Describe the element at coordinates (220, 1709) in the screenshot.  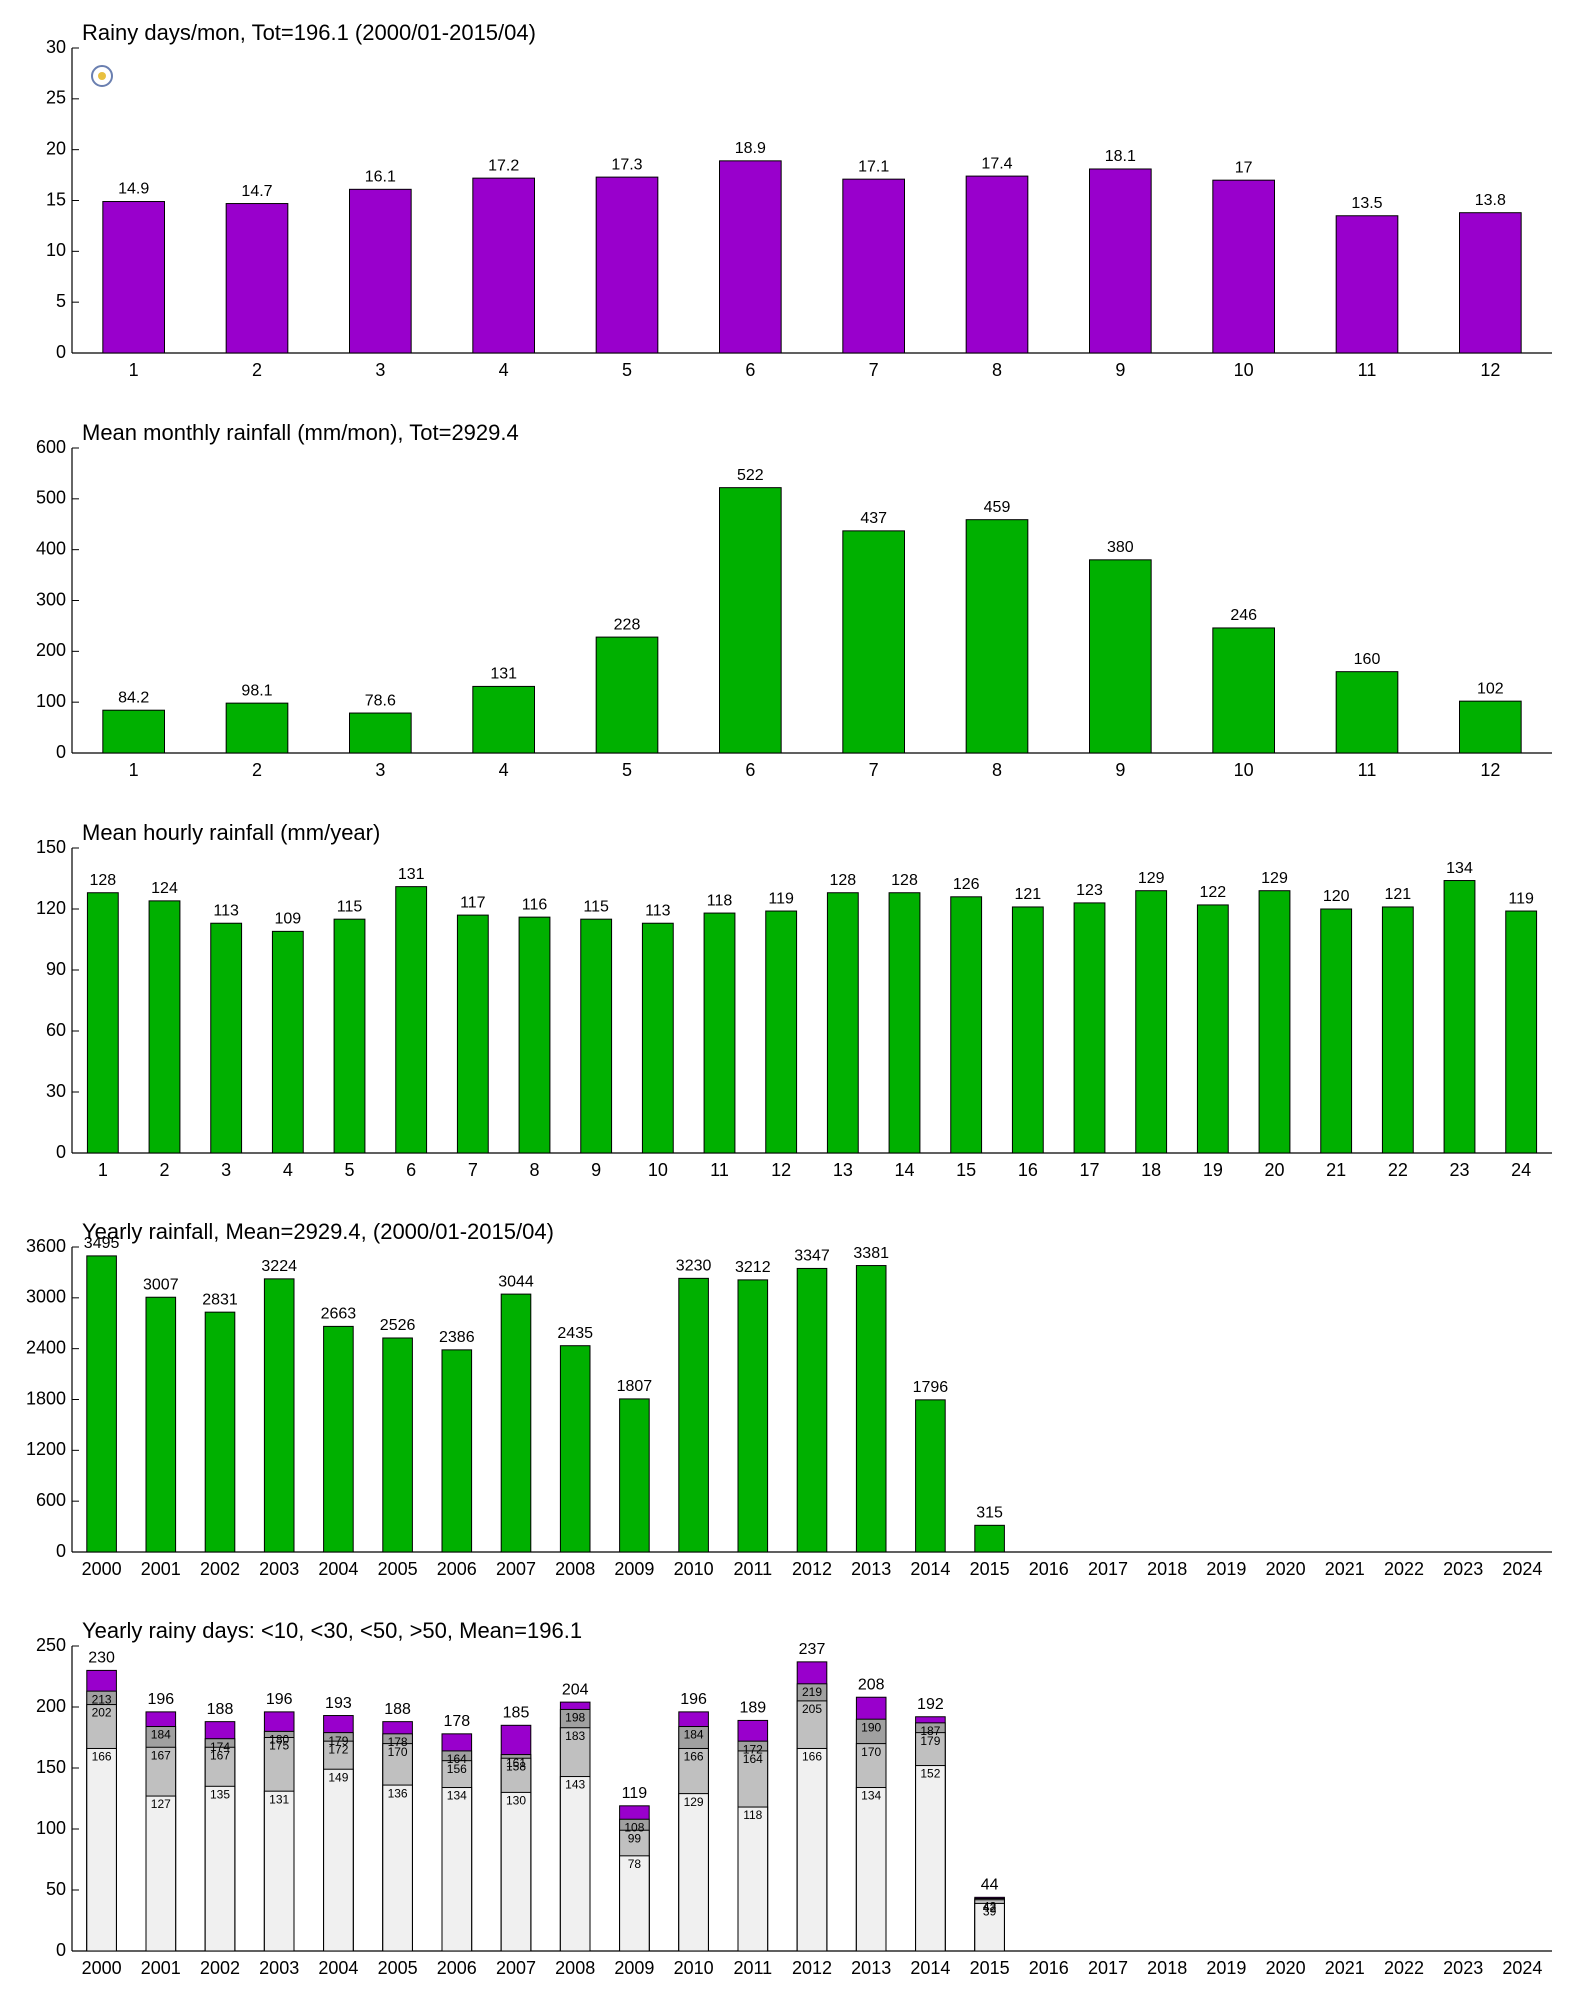
I see `value-label: 188` at that location.